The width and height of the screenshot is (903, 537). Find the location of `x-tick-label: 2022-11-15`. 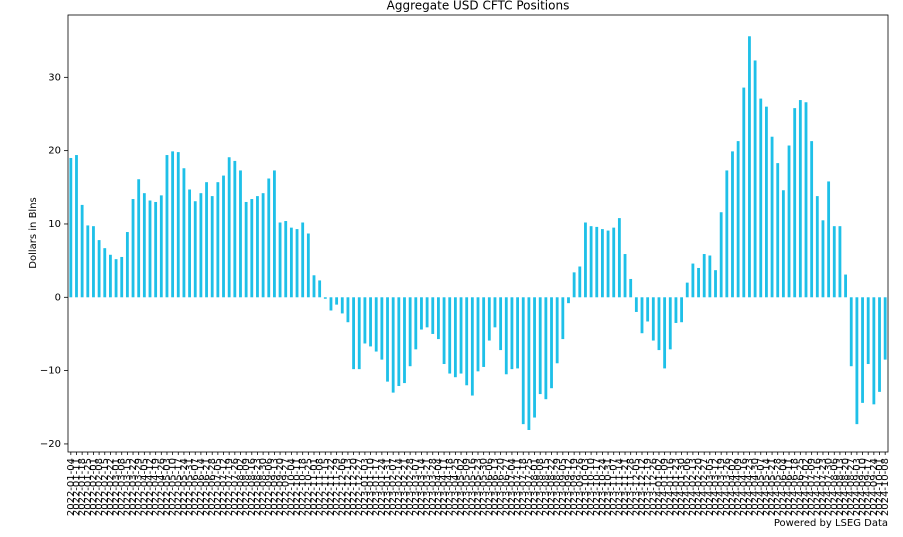

x-tick-label: 2022-11-15 is located at coordinates (325, 487).